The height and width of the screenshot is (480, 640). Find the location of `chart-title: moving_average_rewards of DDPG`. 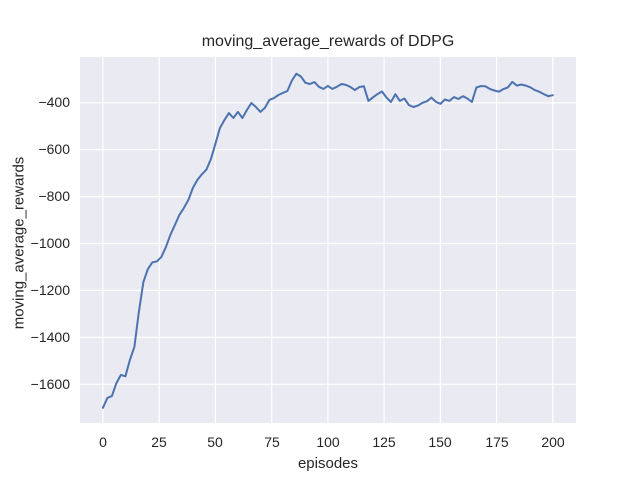

chart-title: moving_average_rewards of DDPG is located at coordinates (328, 41).